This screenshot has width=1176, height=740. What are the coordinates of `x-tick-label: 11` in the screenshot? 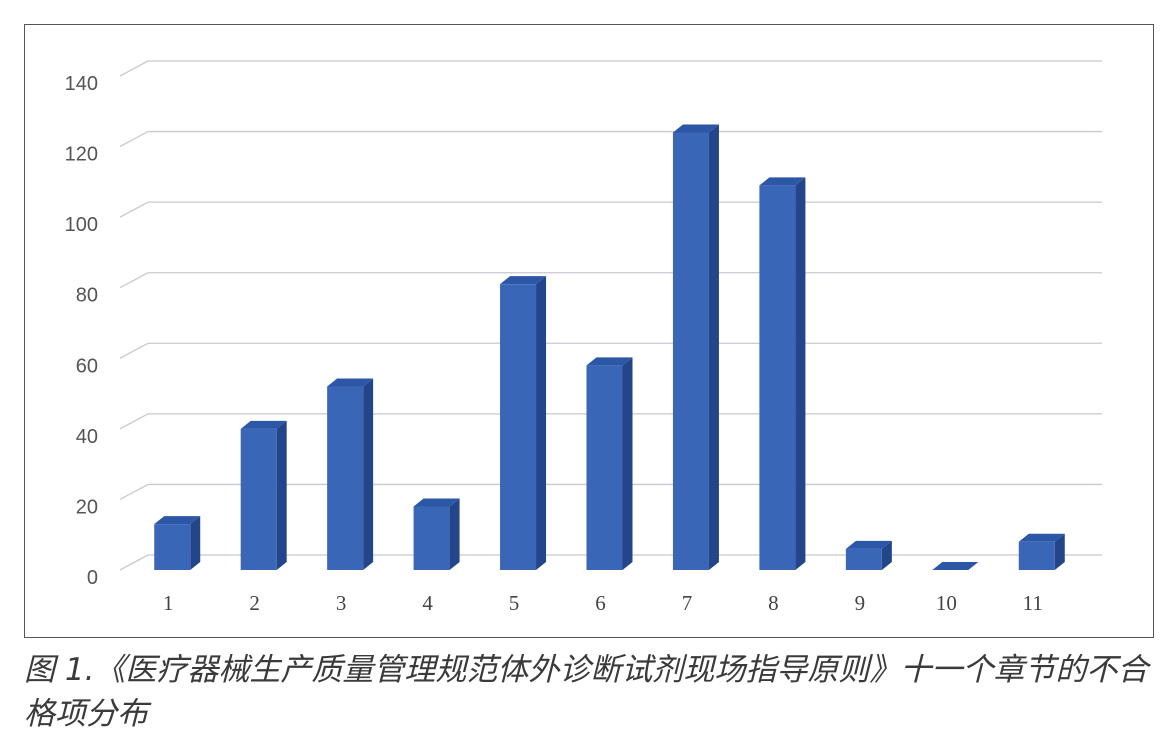 It's located at (1033, 603).